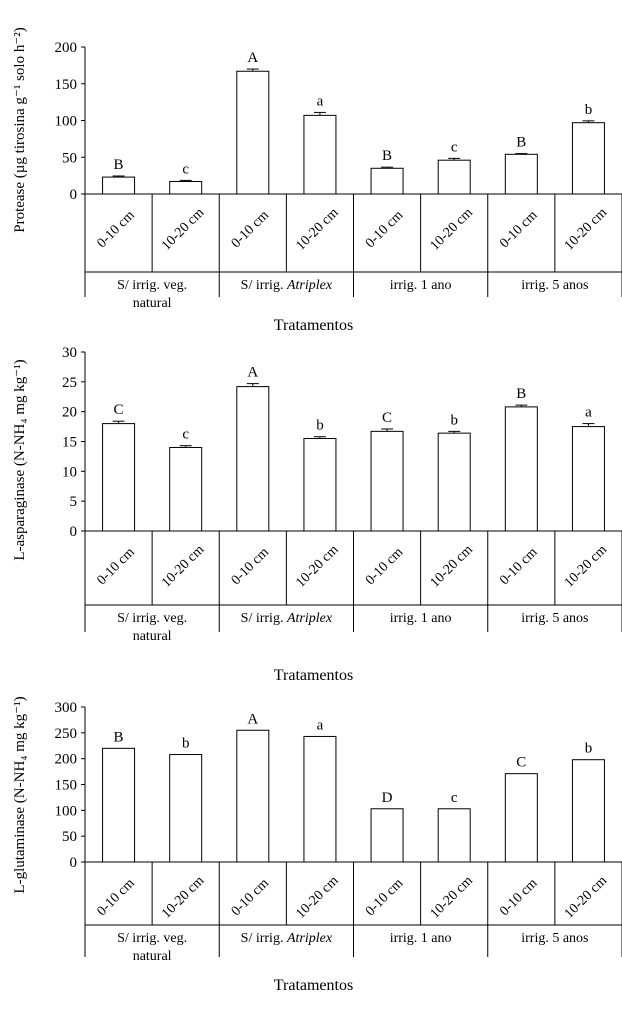  I want to click on y-axis-title: Protease (µg tirosina g⁻¹ solo h⁻²), so click(20, 130).